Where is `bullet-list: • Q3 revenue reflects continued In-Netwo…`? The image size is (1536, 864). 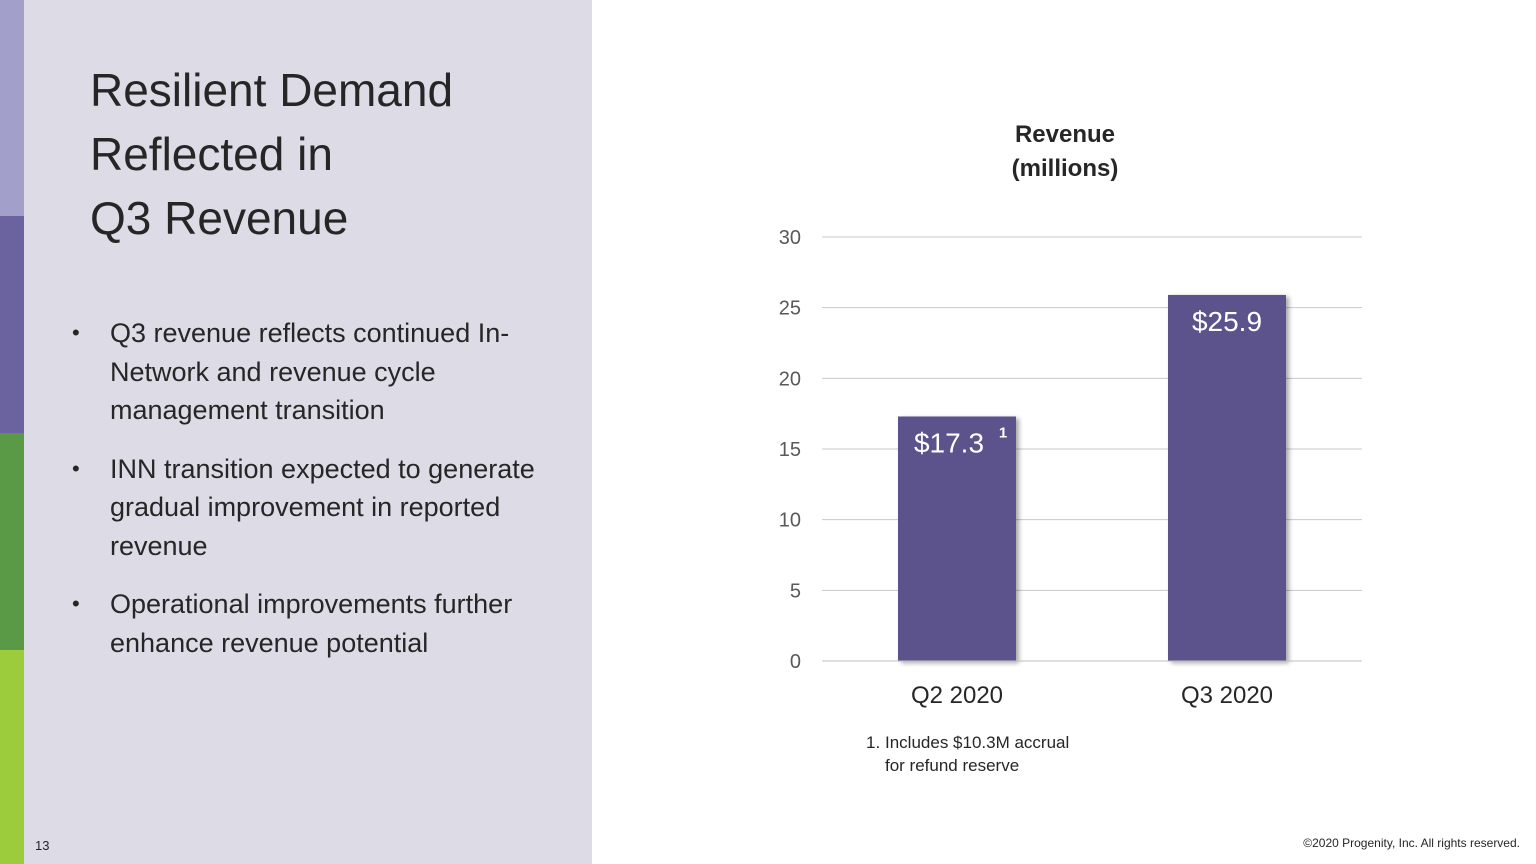 bullet-list: • Q3 revenue reflects continued In-Netwo… is located at coordinates (305, 498).